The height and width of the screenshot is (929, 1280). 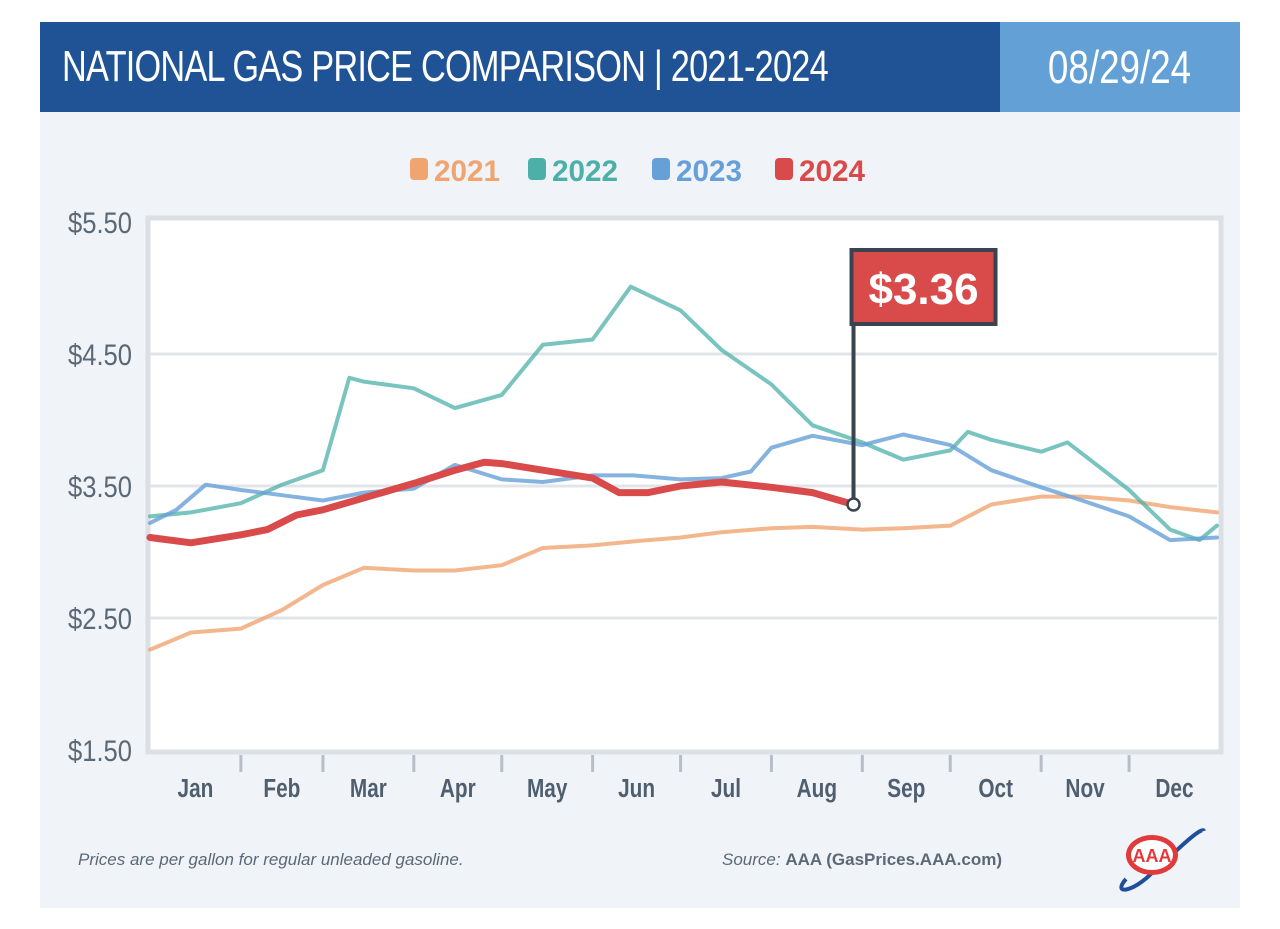 What do you see at coordinates (995, 788) in the screenshot?
I see `x-tick-label: Oct` at bounding box center [995, 788].